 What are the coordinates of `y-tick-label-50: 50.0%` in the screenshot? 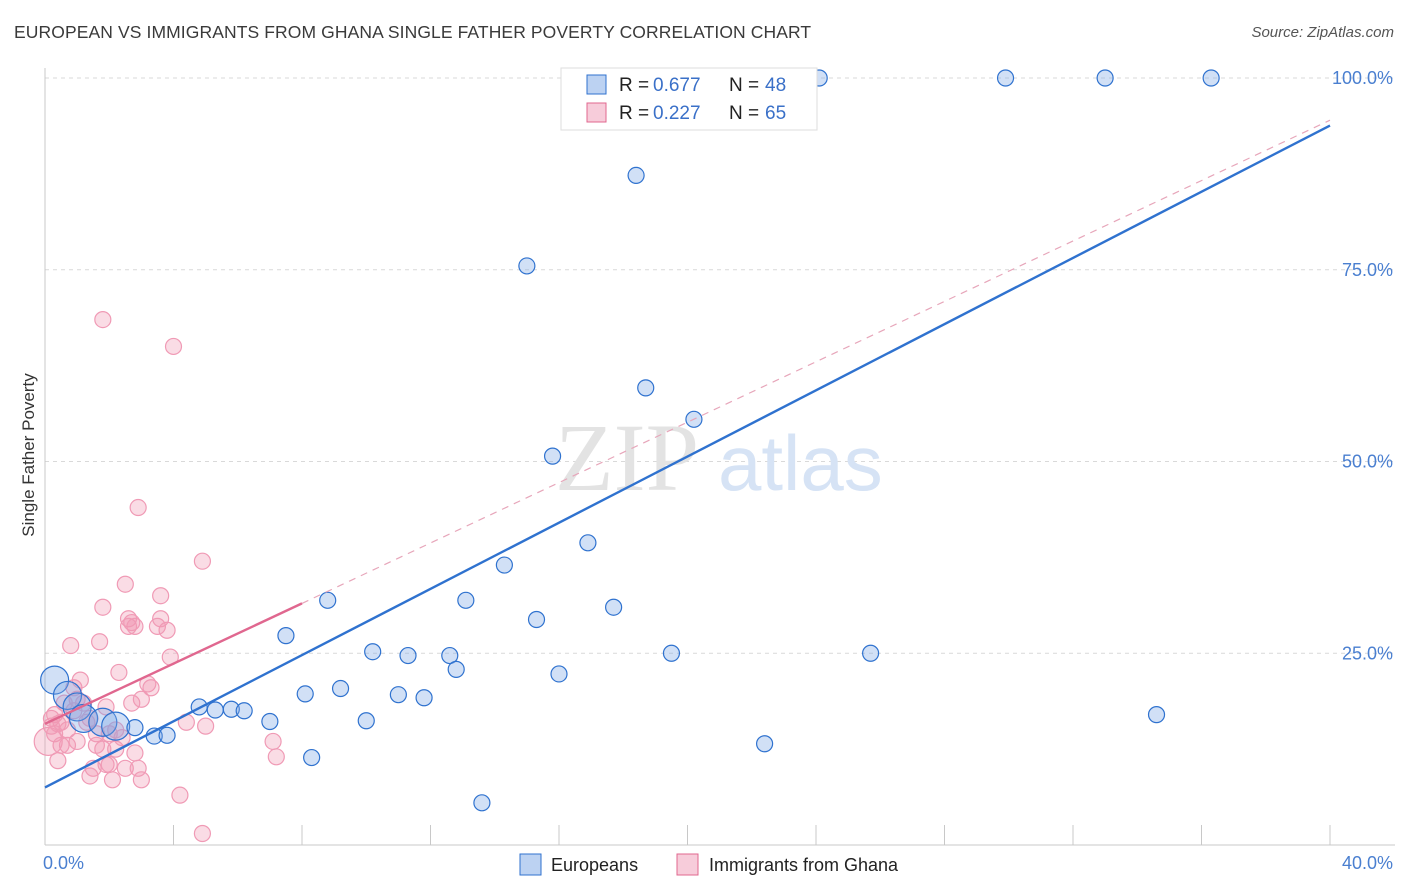 It's located at (1367, 462).